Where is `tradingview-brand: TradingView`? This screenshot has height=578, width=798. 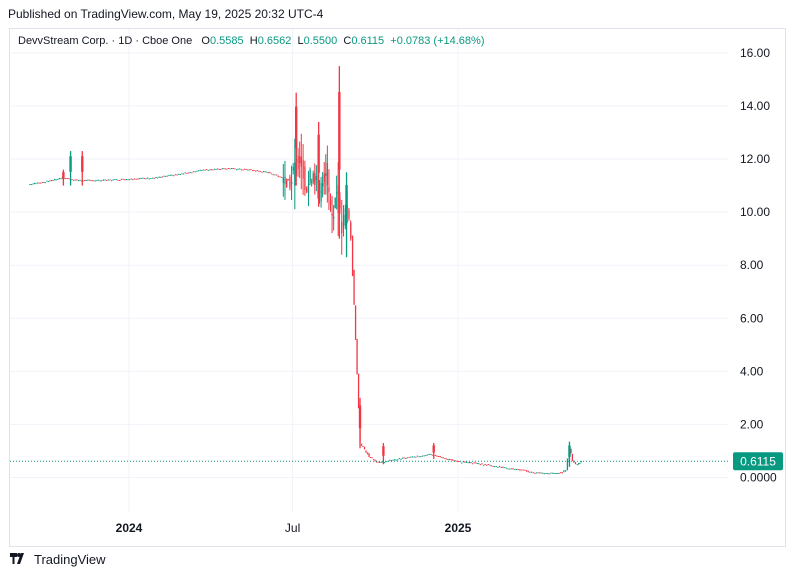 tradingview-brand: TradingView is located at coordinates (57, 559).